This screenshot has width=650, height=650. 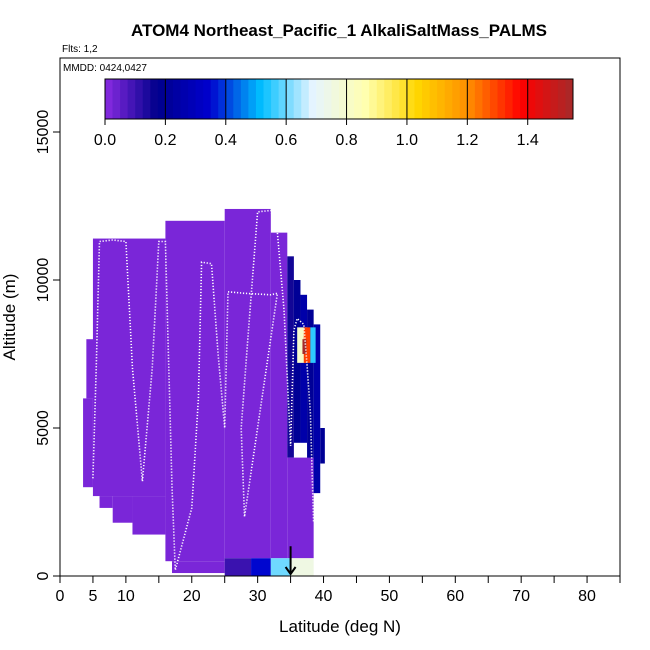 What do you see at coordinates (192, 596) in the screenshot?
I see `x-tick-label: 20` at bounding box center [192, 596].